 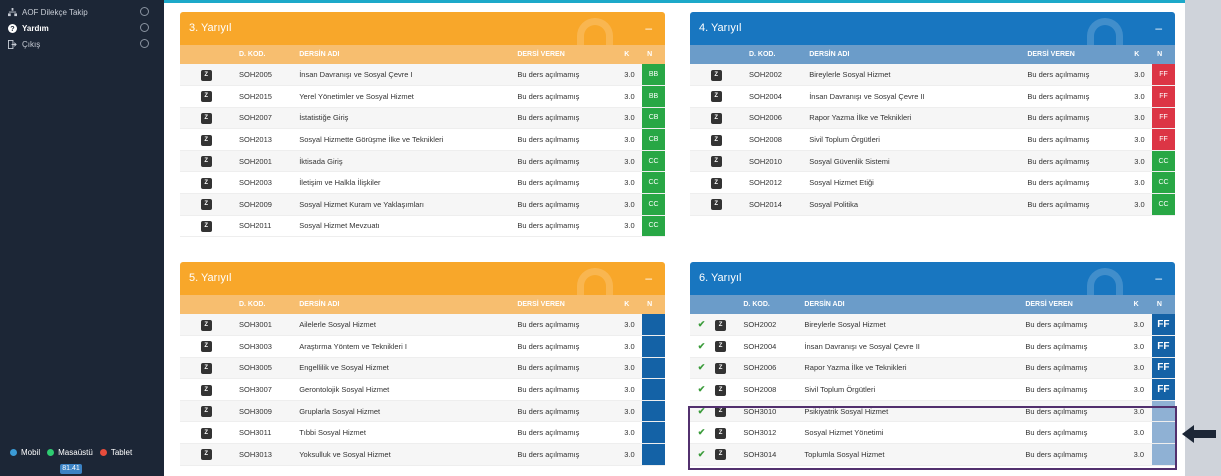 What do you see at coordinates (403, 454) in the screenshot?
I see `course-name: Yoksulluk ve Sosyal Hizmet` at bounding box center [403, 454].